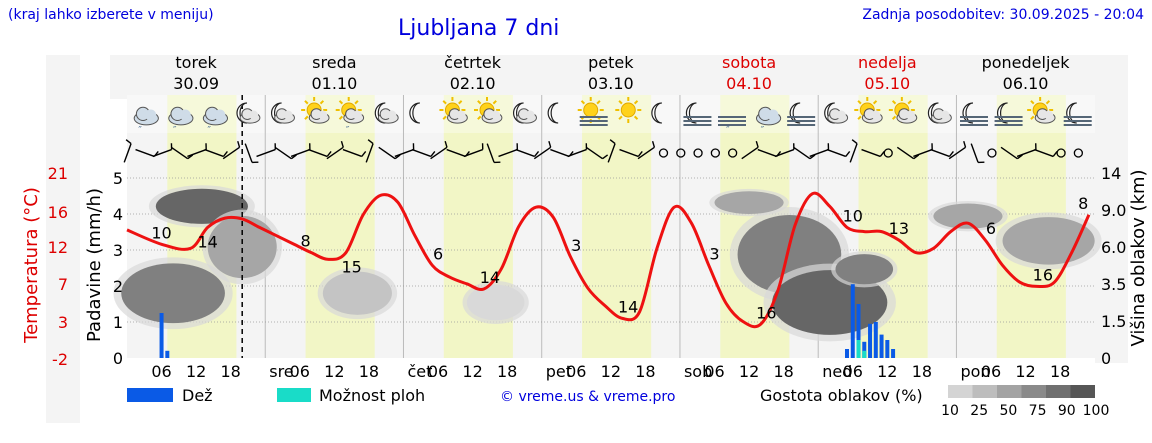 The image size is (1152, 443). I want to click on legend-showers-label: Možnost ploh, so click(372, 395).